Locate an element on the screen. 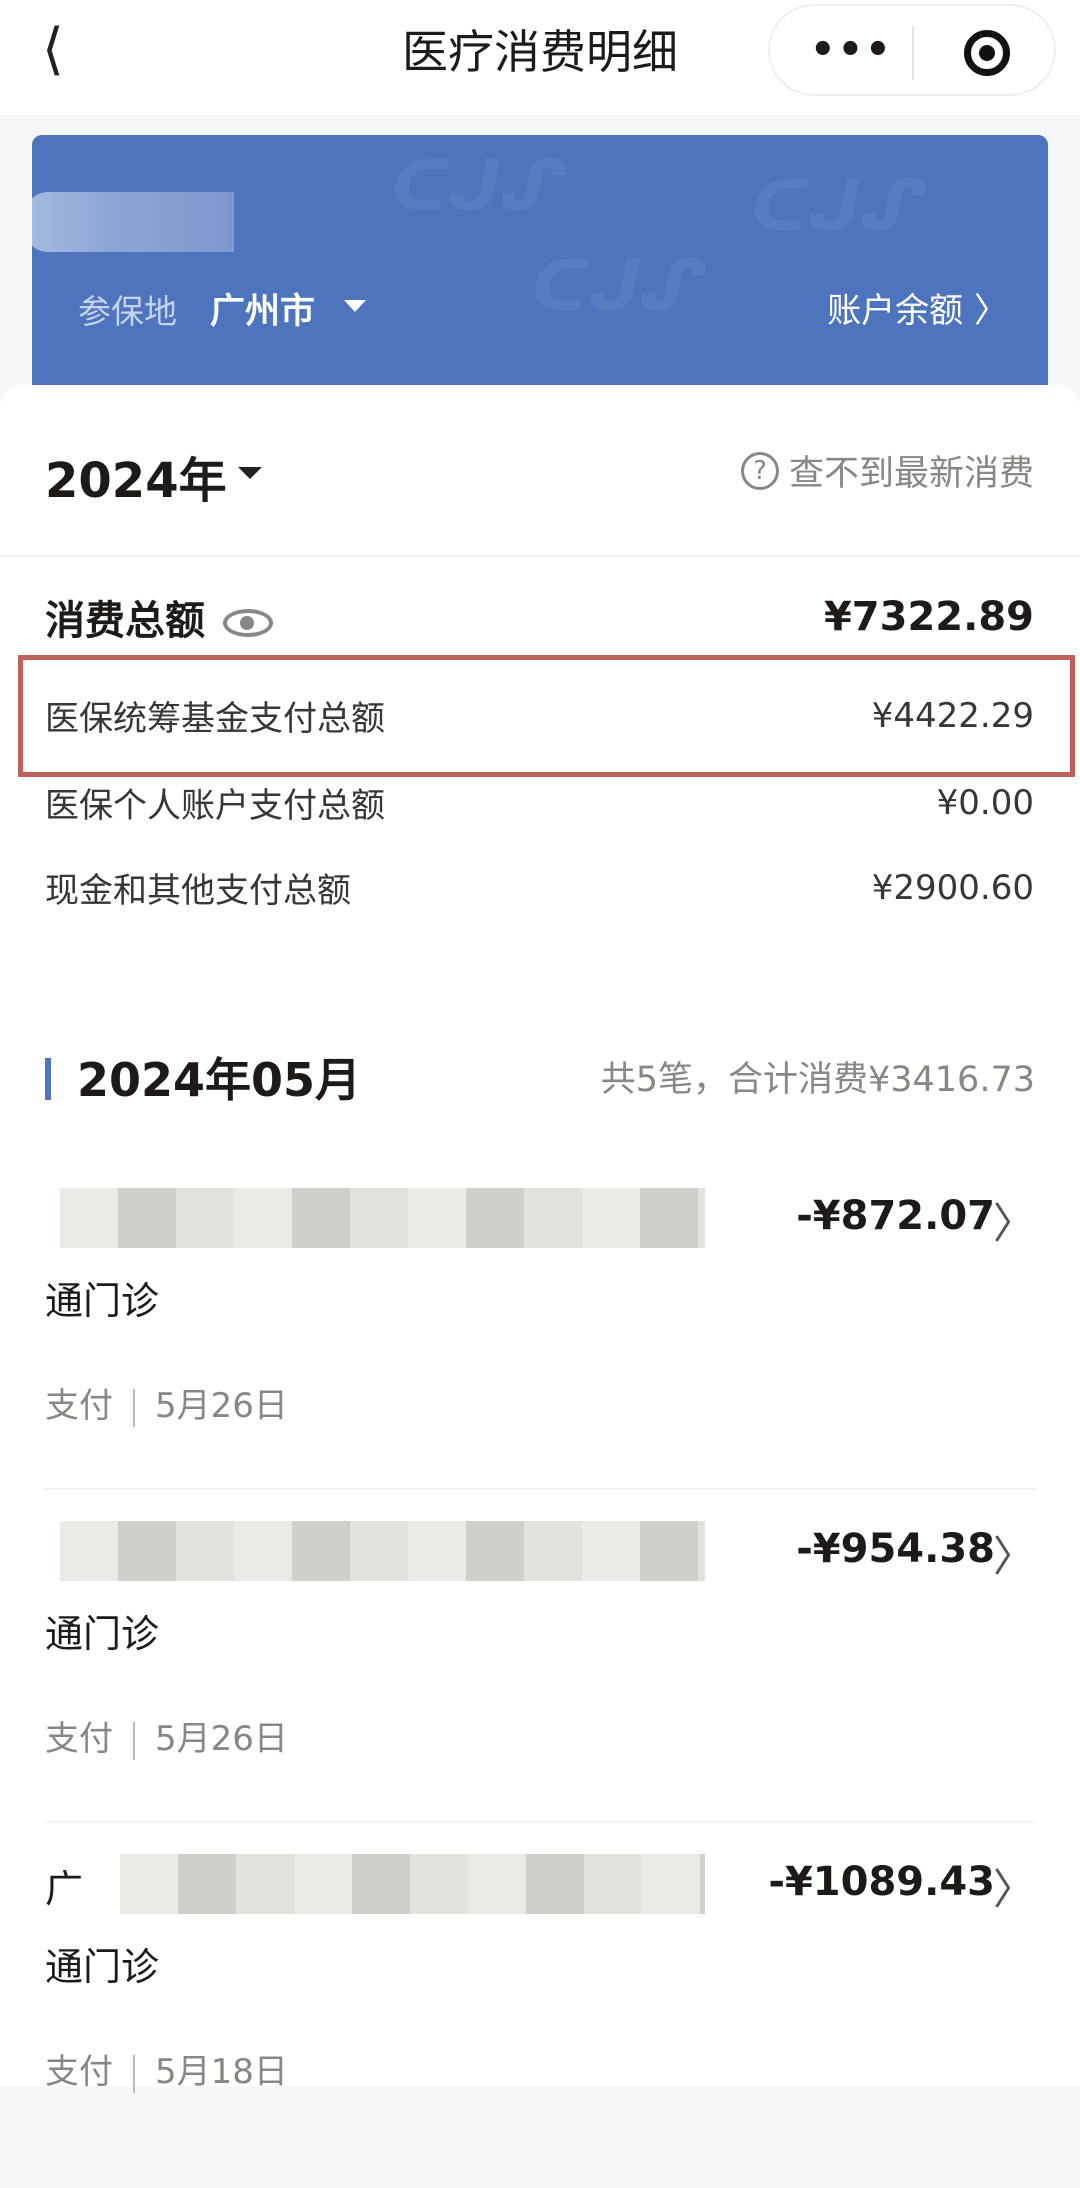 The width and height of the screenshot is (1080, 2188). insurance-banner: ᑕᒍᔑ ᑕᒍᔑ ᑕᒍᔑ 参保地 广州市 账户余额 〉 is located at coordinates (540, 270).